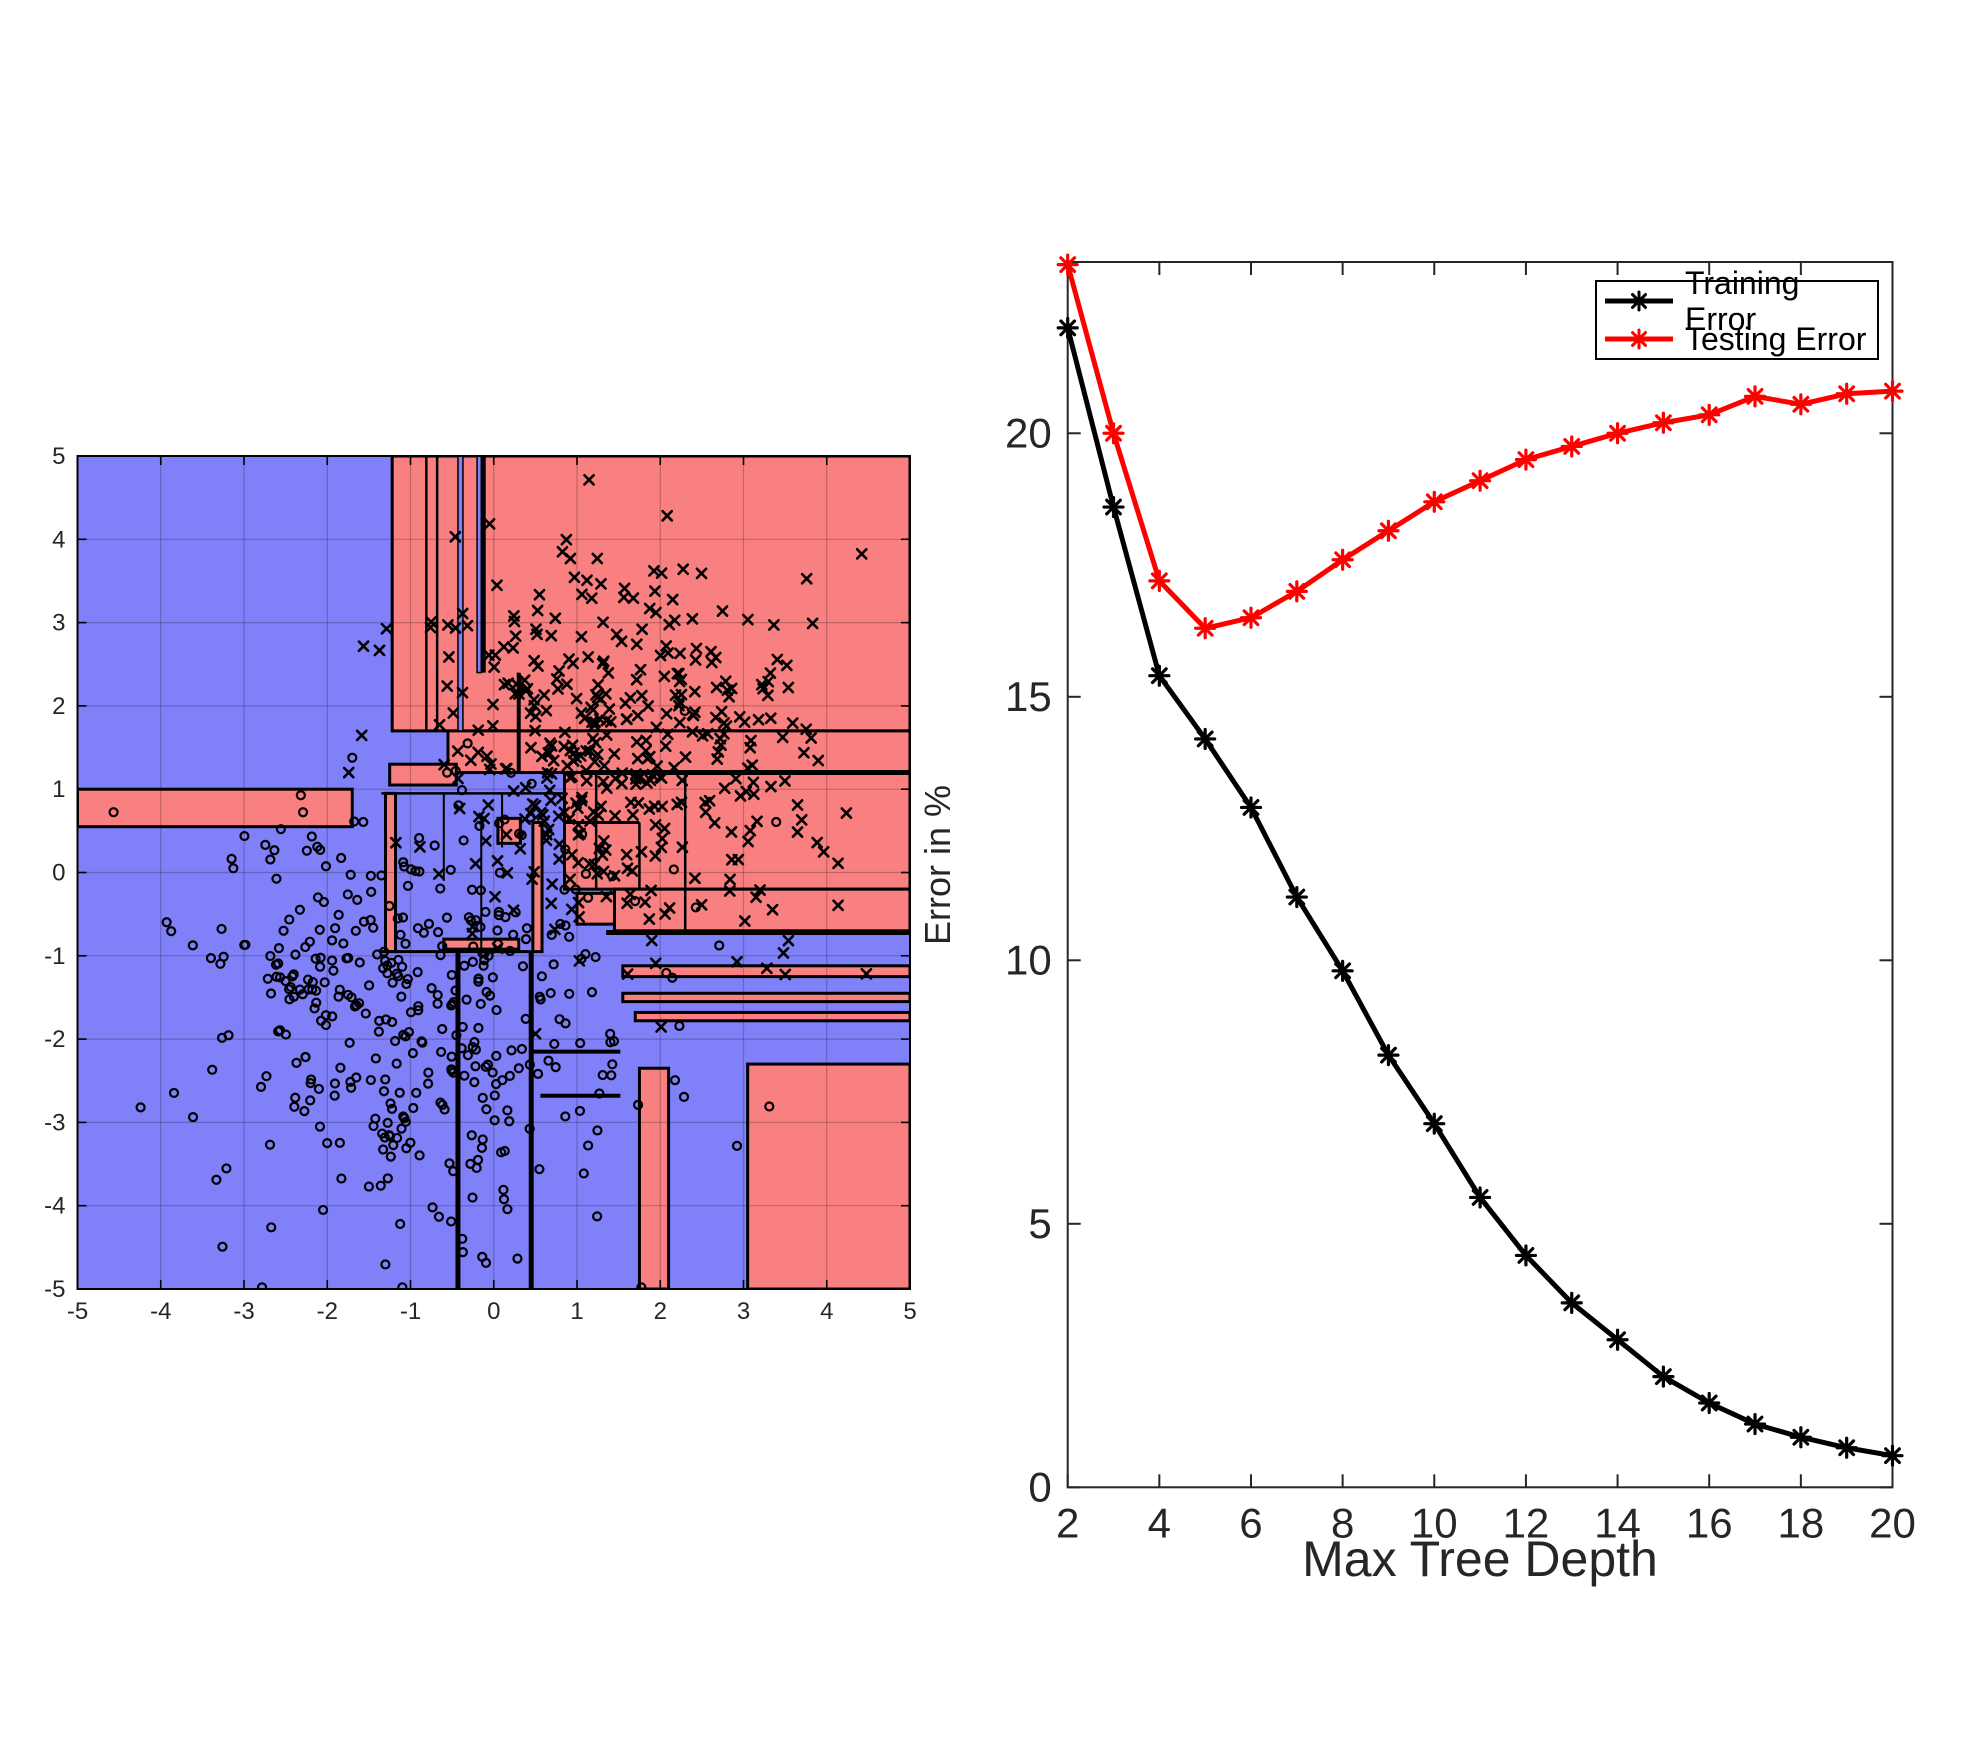 The height and width of the screenshot is (1750, 1974). What do you see at coordinates (1617, 1522) in the screenshot?
I see `x-tick-label: 14` at bounding box center [1617, 1522].